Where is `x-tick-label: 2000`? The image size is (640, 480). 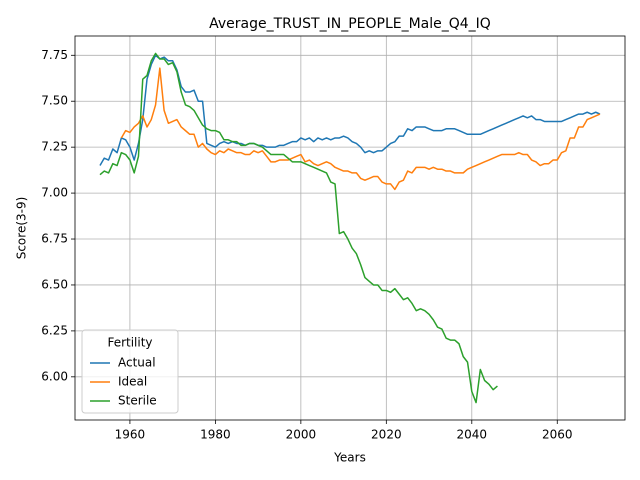 x-tick-label: 2000 is located at coordinates (301, 435).